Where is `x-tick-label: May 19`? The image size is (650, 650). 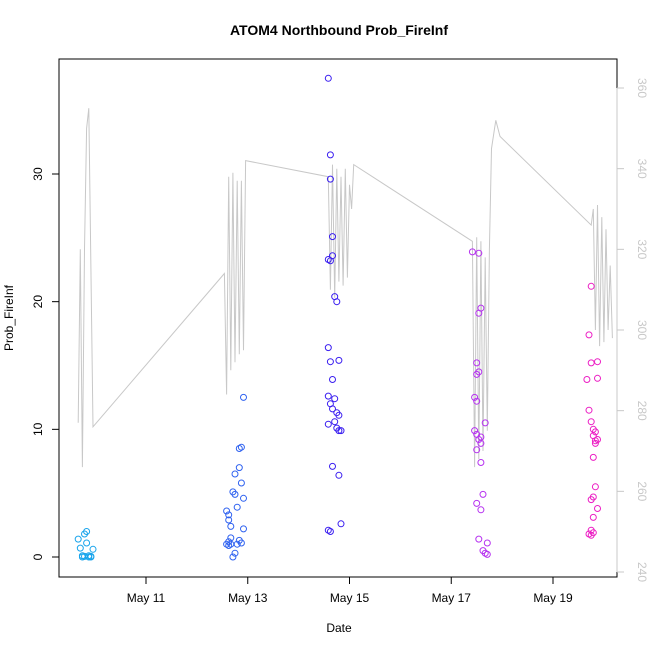
x-tick-label: May 19 is located at coordinates (553, 598).